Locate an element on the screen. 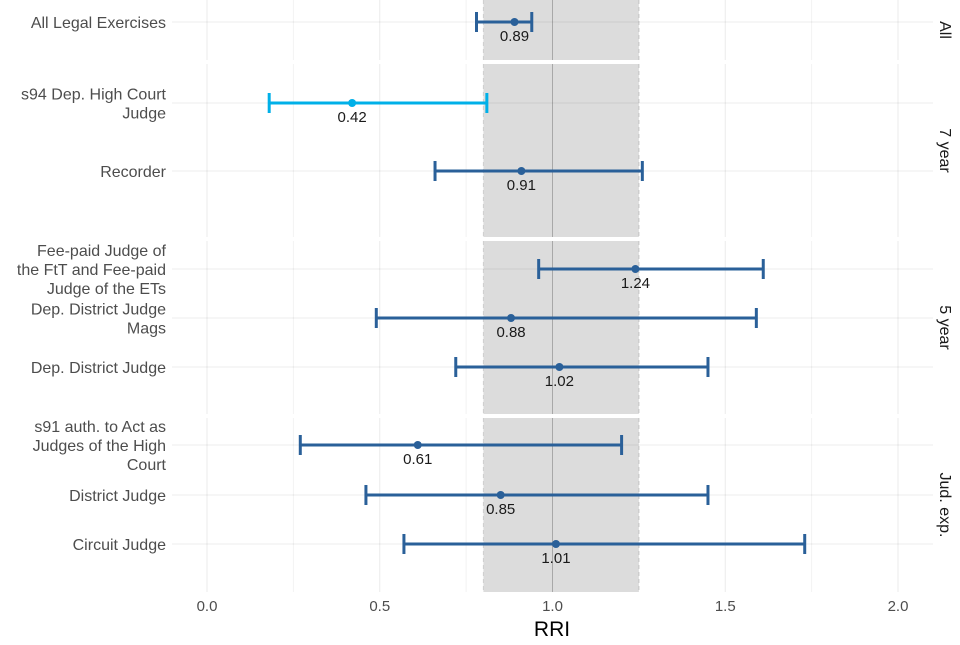  y-tick-label: Mags is located at coordinates (146, 329).